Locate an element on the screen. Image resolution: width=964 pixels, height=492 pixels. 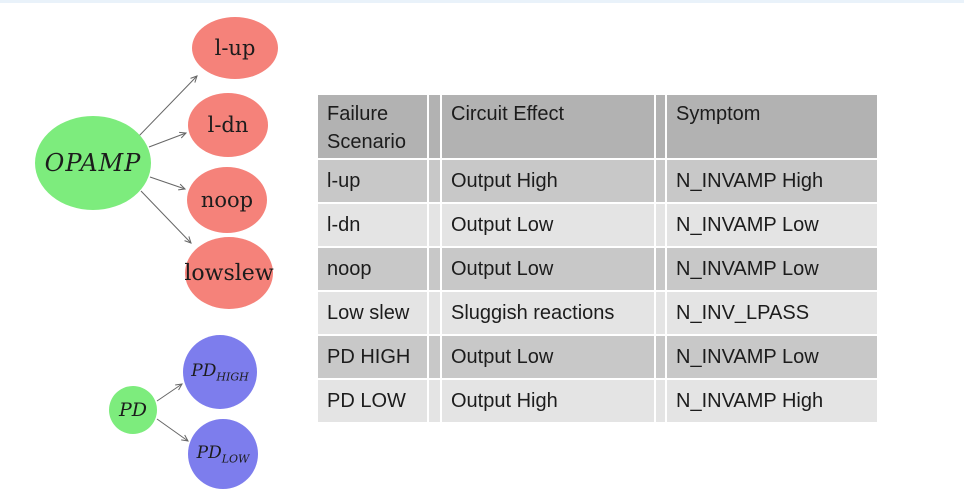
node-pd-low-label: PDLOW is located at coordinates (223, 453).